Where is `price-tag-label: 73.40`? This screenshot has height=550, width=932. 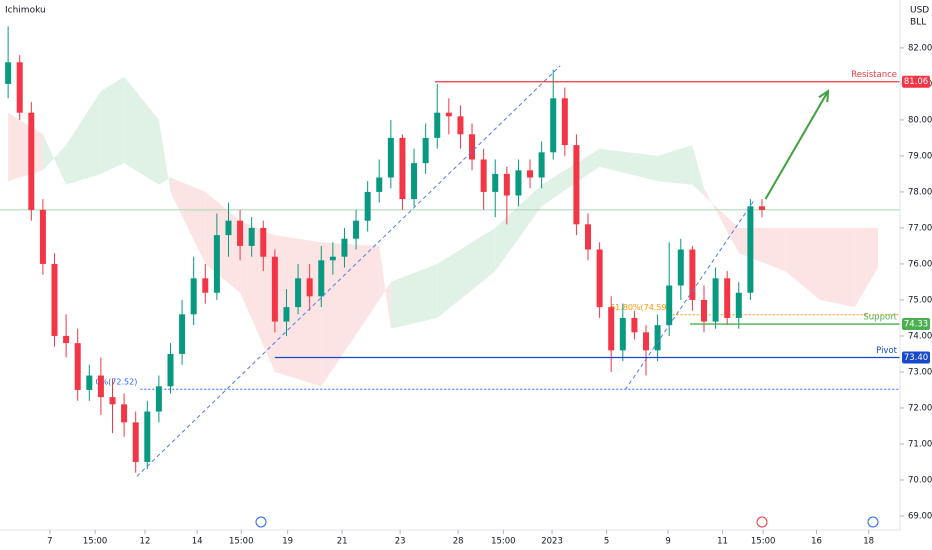 price-tag-label: 73.40 is located at coordinates (916, 358).